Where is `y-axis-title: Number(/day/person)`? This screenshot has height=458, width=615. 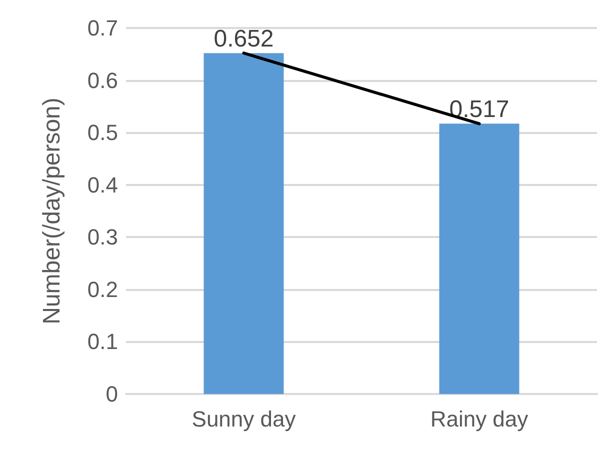 y-axis-title: Number(/day/person) is located at coordinates (52, 211).